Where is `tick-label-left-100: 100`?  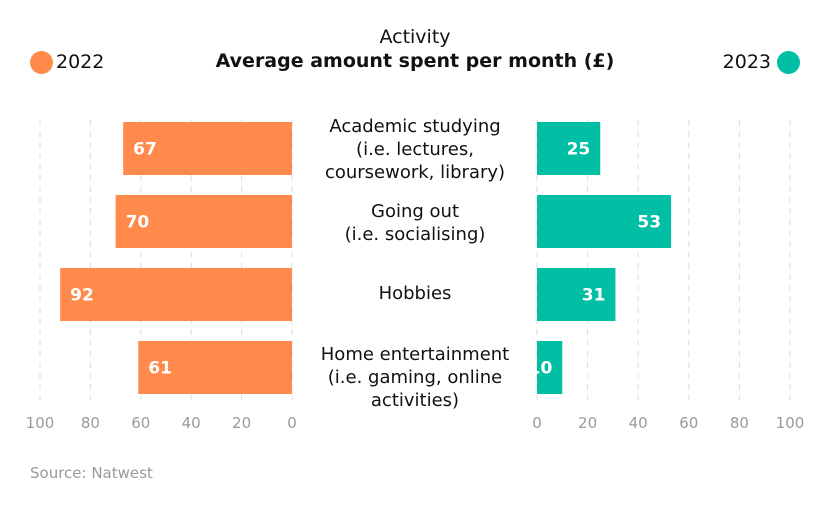 tick-label-left-100: 100 is located at coordinates (40, 423).